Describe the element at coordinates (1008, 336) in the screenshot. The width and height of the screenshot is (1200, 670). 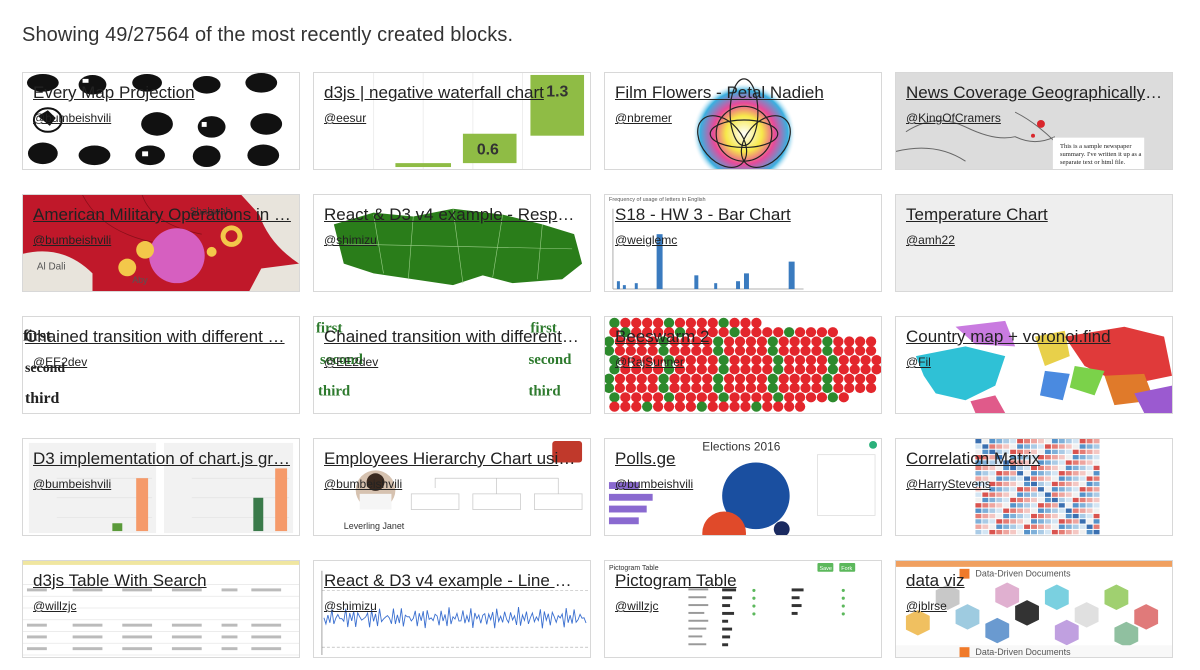
I see `block-title: Country map + voronoi.find` at that location.